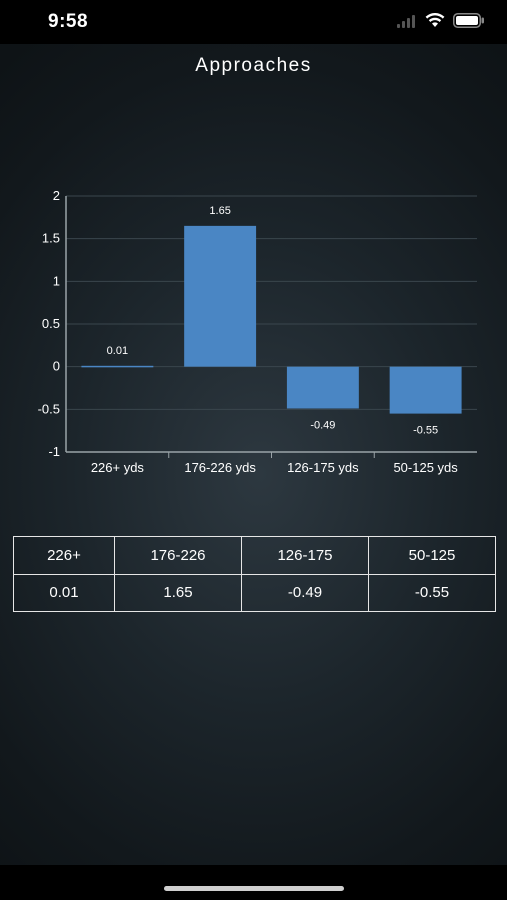 The width and height of the screenshot is (507, 900). What do you see at coordinates (406, 21) in the screenshot?
I see `signal-icon` at bounding box center [406, 21].